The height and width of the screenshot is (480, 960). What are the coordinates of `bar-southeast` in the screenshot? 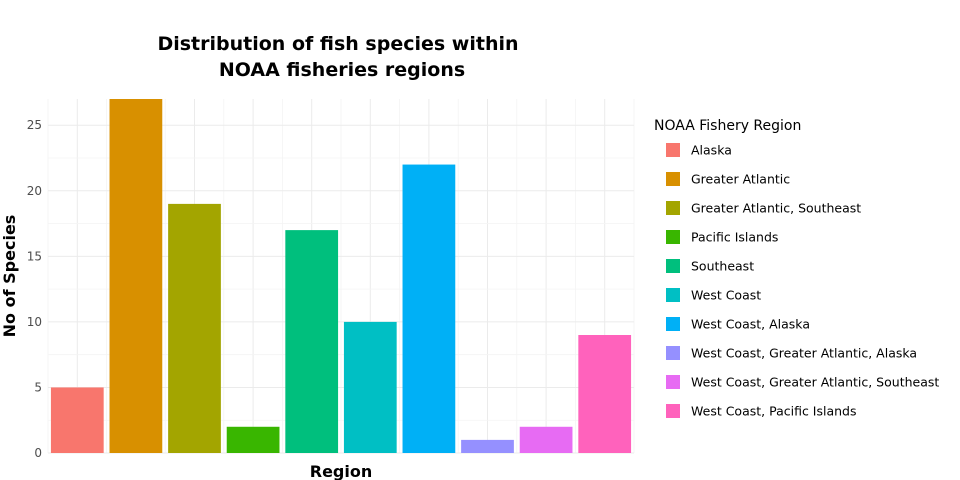 It's located at (312, 341).